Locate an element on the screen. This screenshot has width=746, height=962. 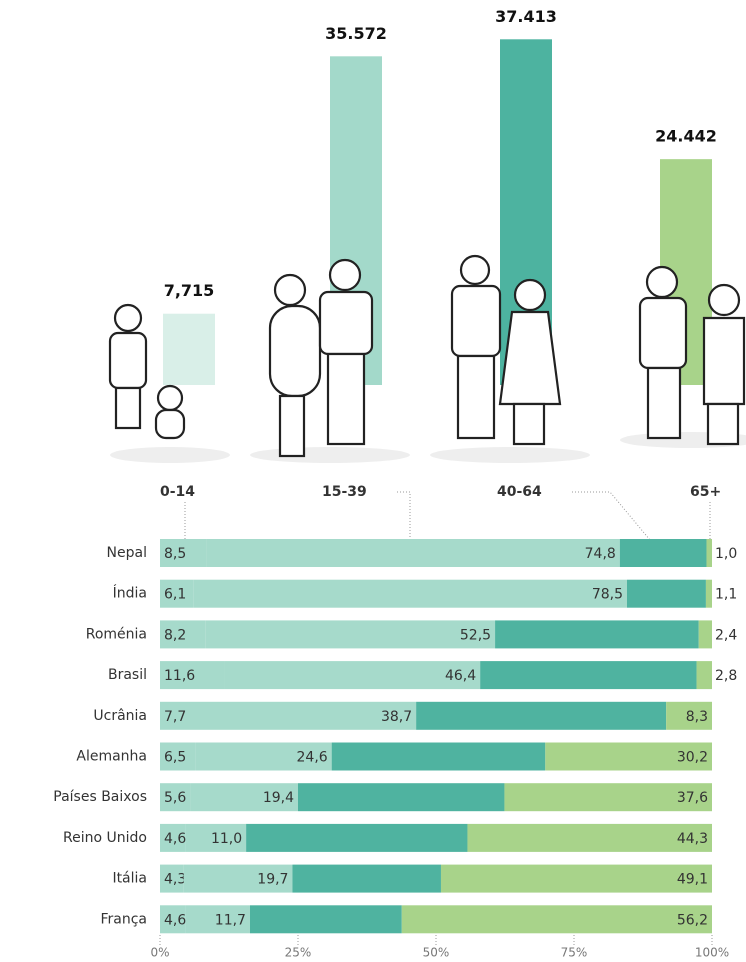
value-label: 52,5 is located at coordinates (475, 635).